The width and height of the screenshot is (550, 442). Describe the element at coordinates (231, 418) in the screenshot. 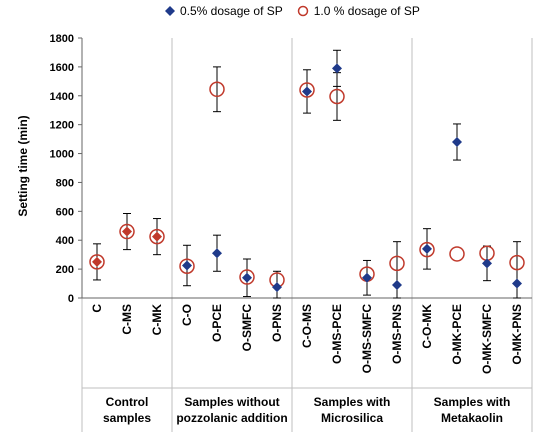

I see `group-label-line2: pozzolanic addition` at that location.